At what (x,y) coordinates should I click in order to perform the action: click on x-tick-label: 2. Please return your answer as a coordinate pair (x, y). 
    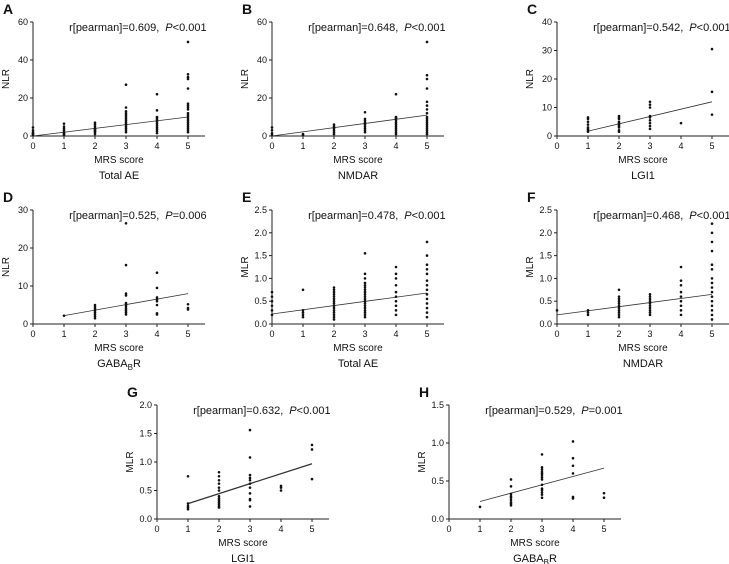
    Looking at the image, I should click on (94, 146).